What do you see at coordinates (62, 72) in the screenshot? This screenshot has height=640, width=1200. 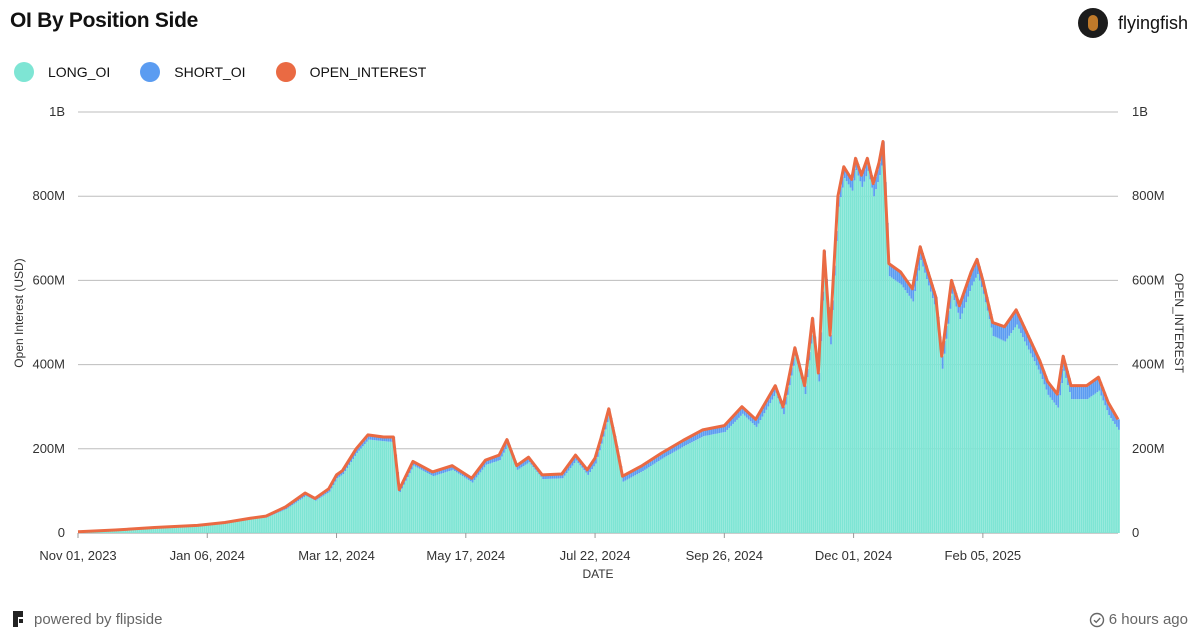 I see `legend-item-long-oi: LONG_OI` at bounding box center [62, 72].